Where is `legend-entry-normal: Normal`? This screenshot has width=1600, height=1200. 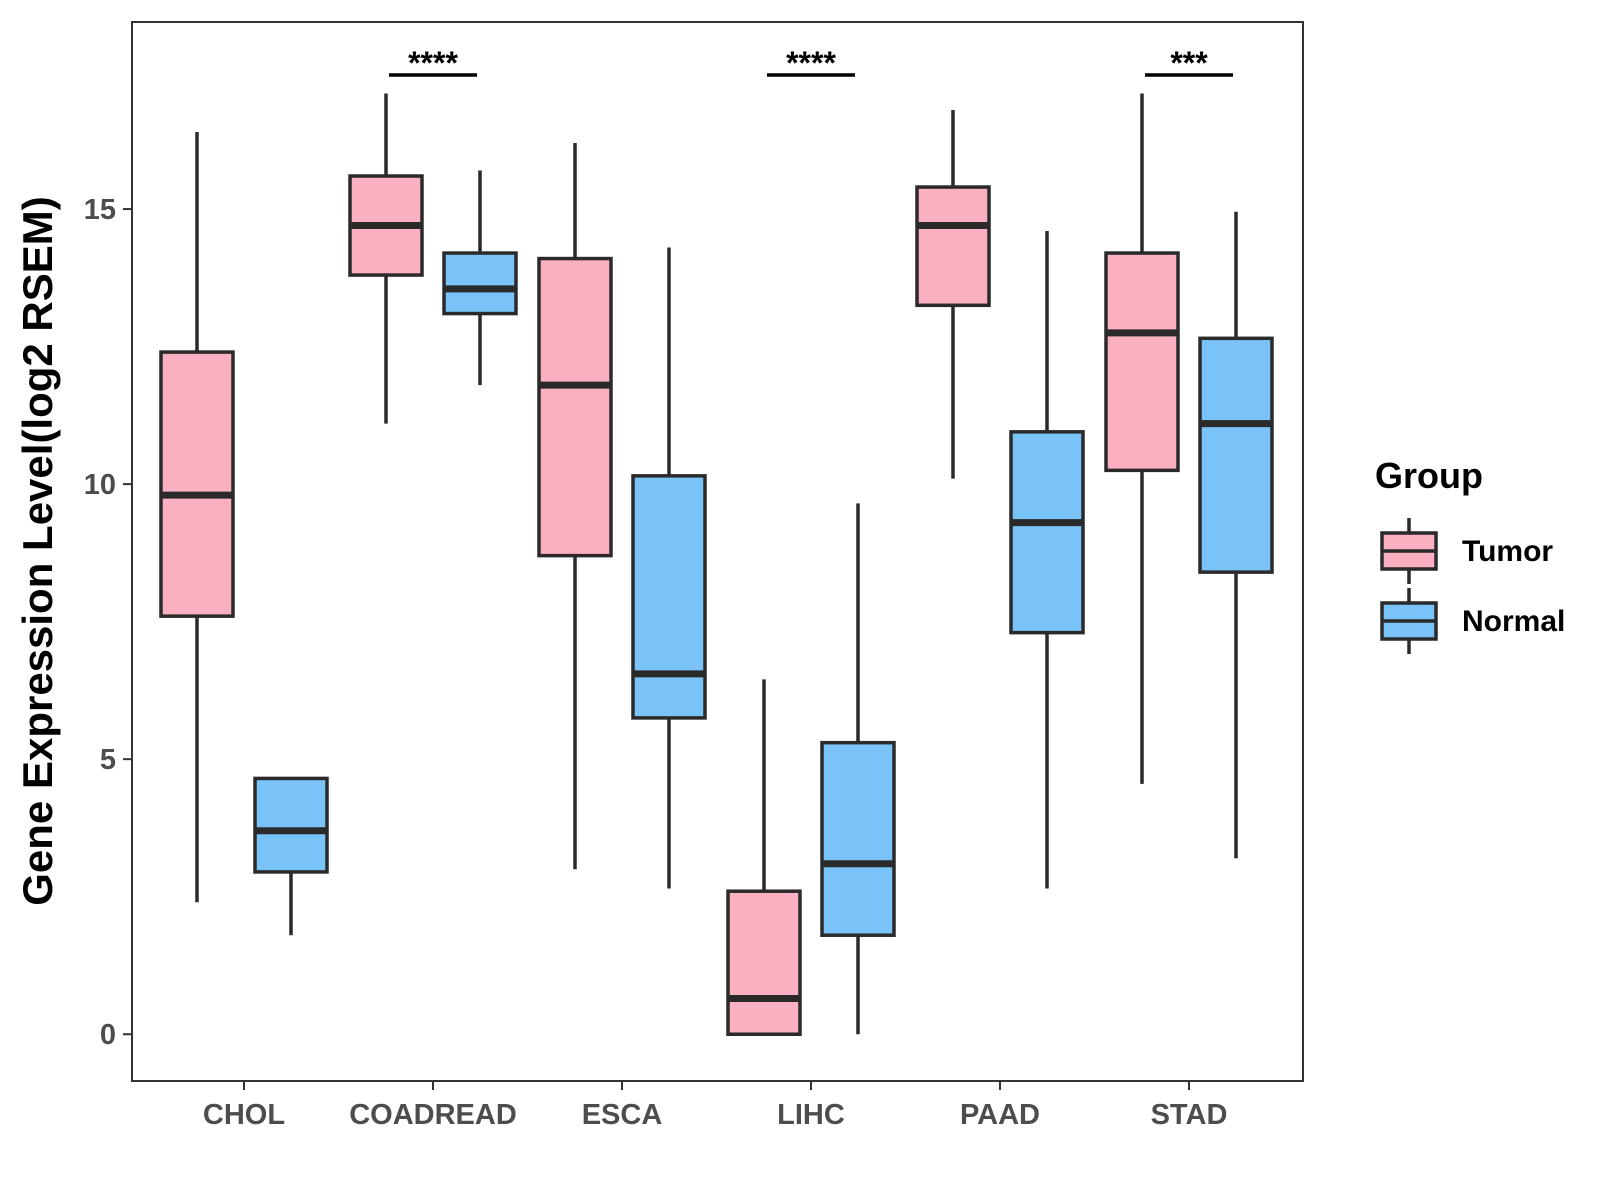
legend-entry-normal: Normal is located at coordinates (1472, 621).